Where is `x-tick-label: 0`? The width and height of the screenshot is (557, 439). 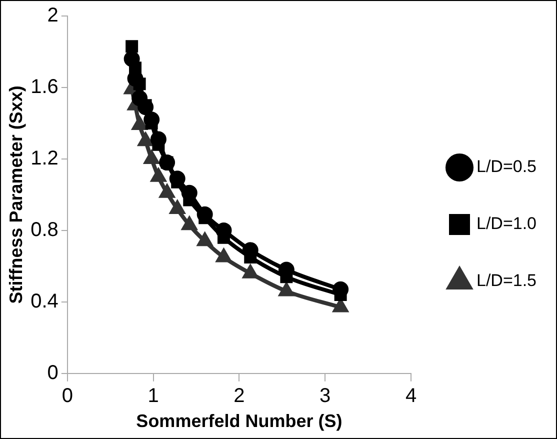 x-tick-label: 0 is located at coordinates (67, 395).